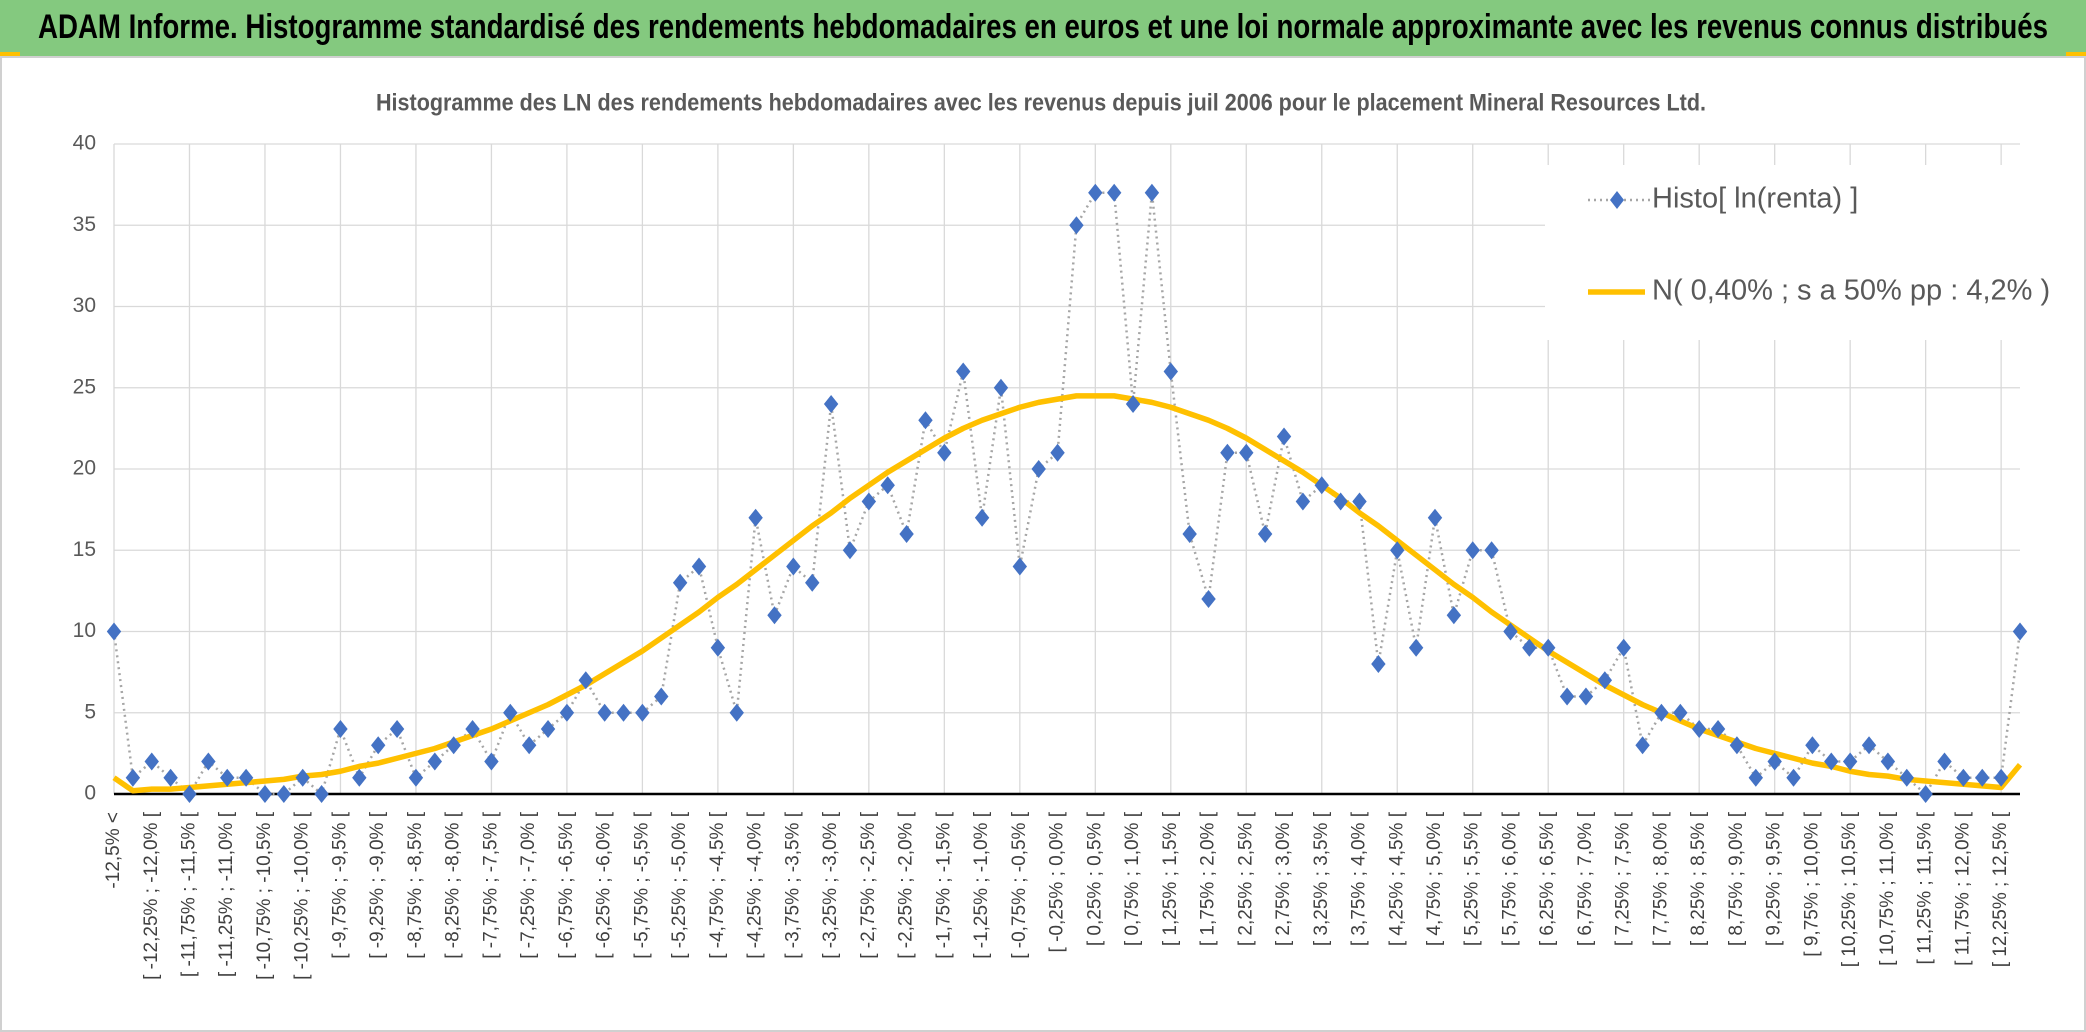  I want to click on x-tick-label: [ -11,75% ; -11,5% [, so click(189, 894).